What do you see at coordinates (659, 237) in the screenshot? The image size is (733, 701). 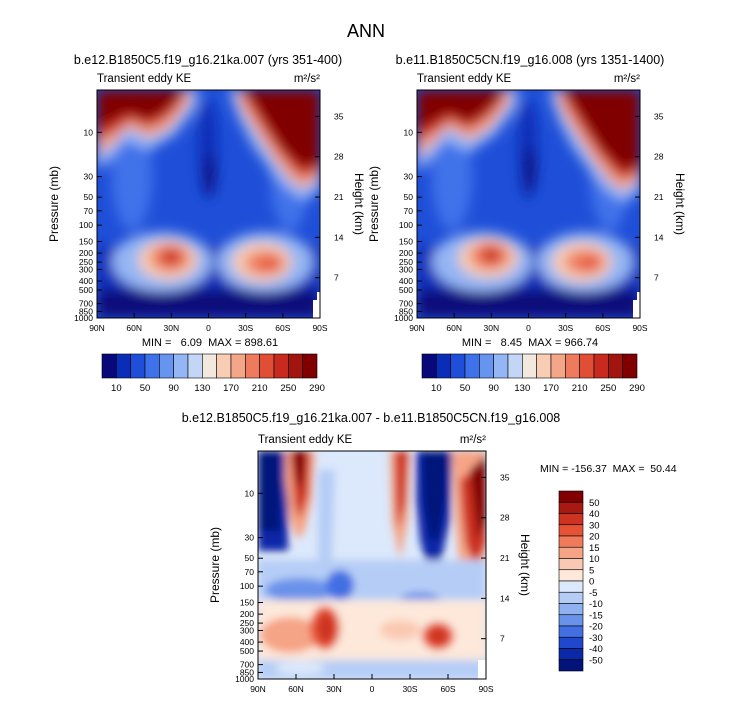 I see `height-tick-label: 14` at bounding box center [659, 237].